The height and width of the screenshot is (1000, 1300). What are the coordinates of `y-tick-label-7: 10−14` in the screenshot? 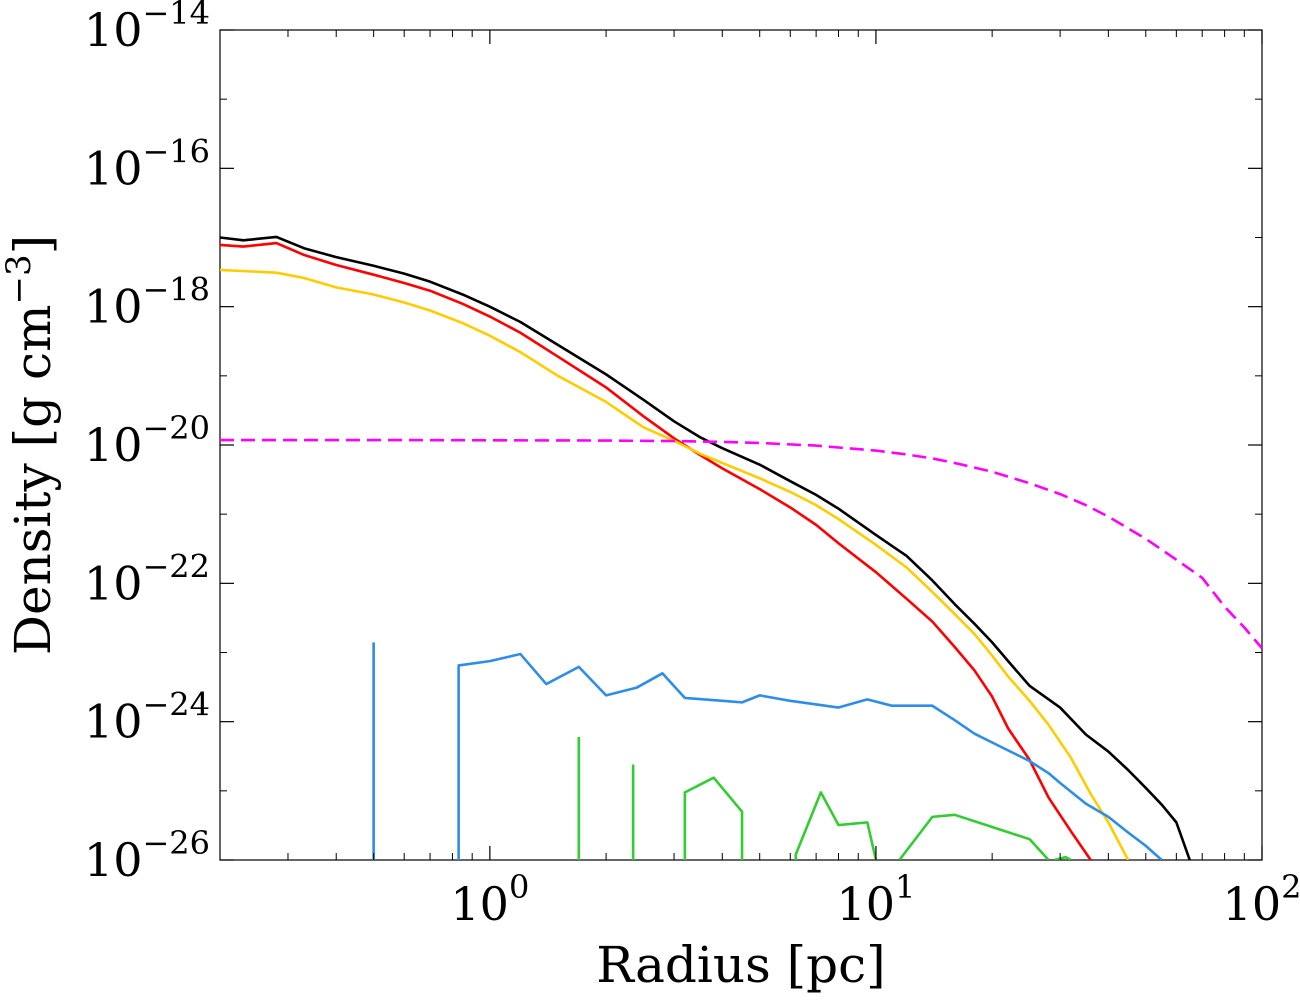 It's located at (147, 28).